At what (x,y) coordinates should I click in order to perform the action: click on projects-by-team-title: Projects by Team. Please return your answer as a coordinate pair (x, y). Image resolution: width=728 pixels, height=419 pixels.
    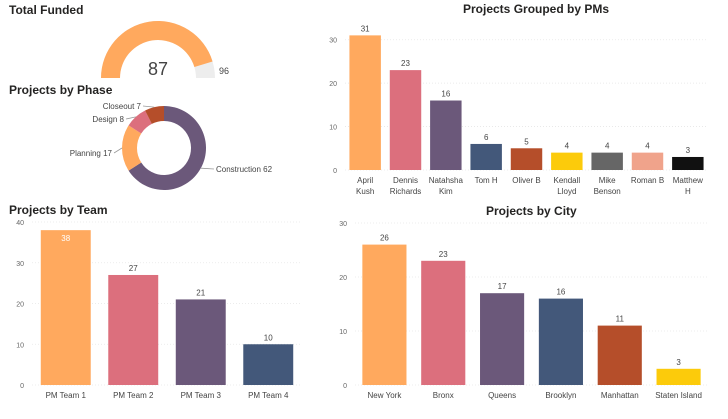
    Looking at the image, I should click on (58, 210).